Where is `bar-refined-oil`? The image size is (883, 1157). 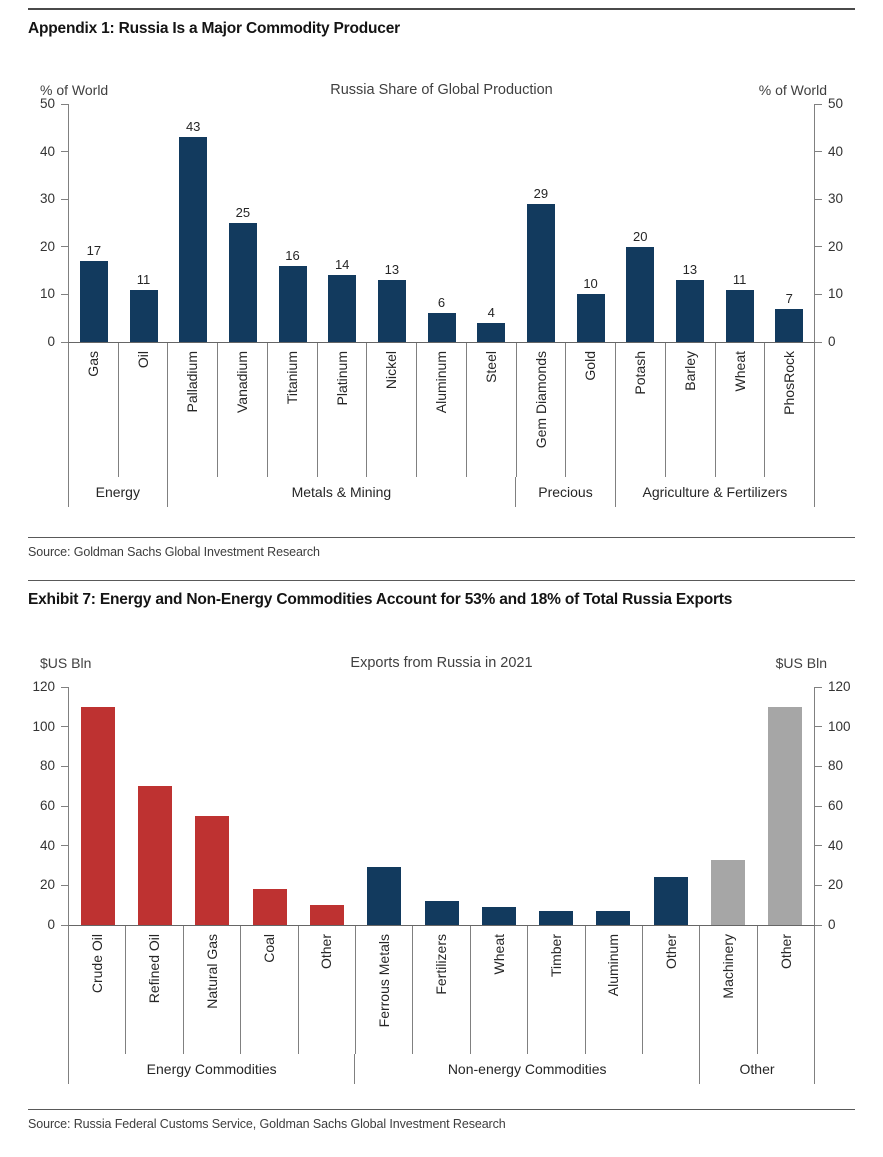 bar-refined-oil is located at coordinates (154, 855).